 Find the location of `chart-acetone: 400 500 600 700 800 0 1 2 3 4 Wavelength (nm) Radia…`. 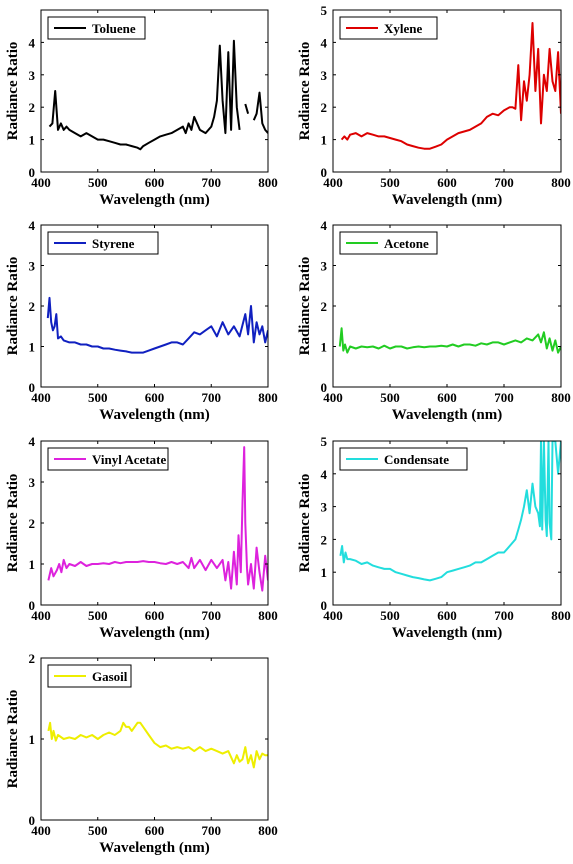

chart-acetone: 400 500 600 700 800 0 1 2 3 4 Wavelength (nm) Radia… is located at coordinates (434, 320).